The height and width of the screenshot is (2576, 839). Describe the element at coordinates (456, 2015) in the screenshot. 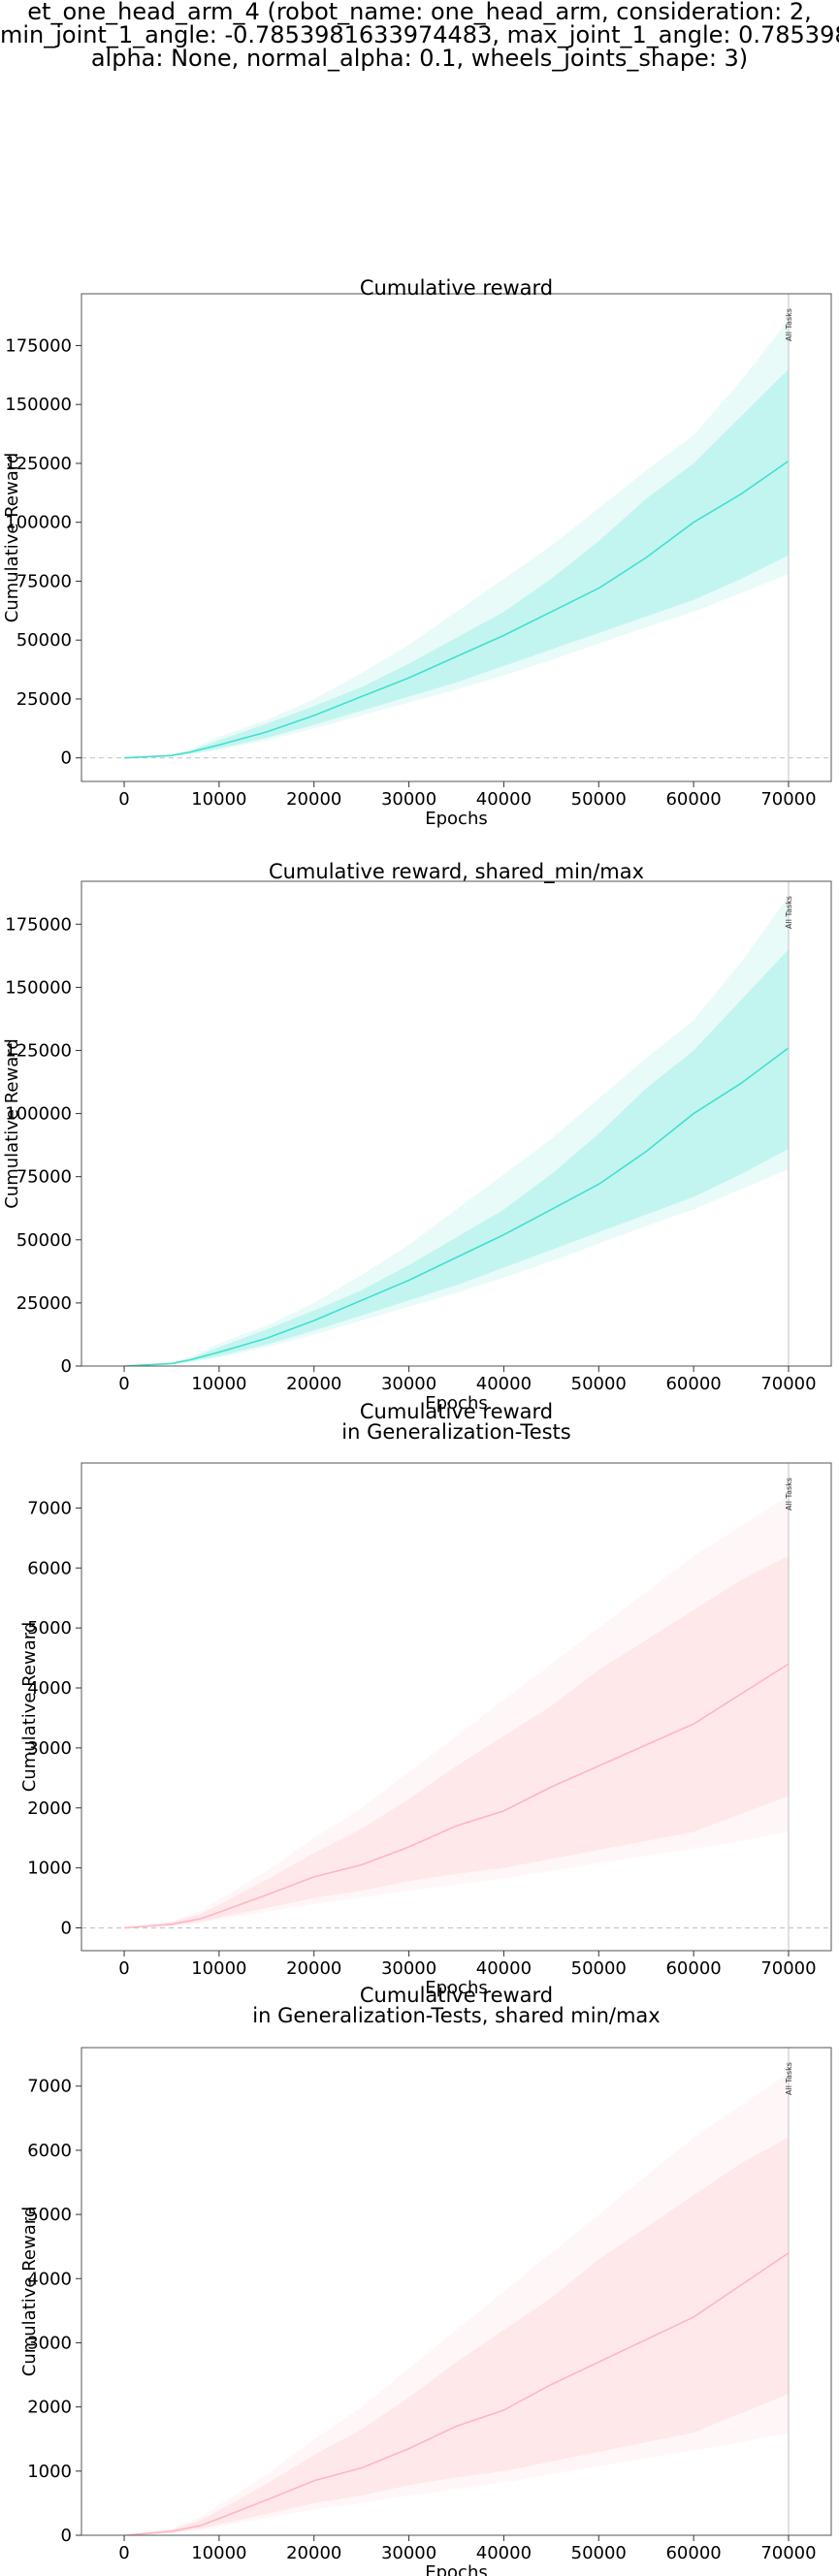

I see `chart-title: in Generalization-Tests, shared min/max` at that location.